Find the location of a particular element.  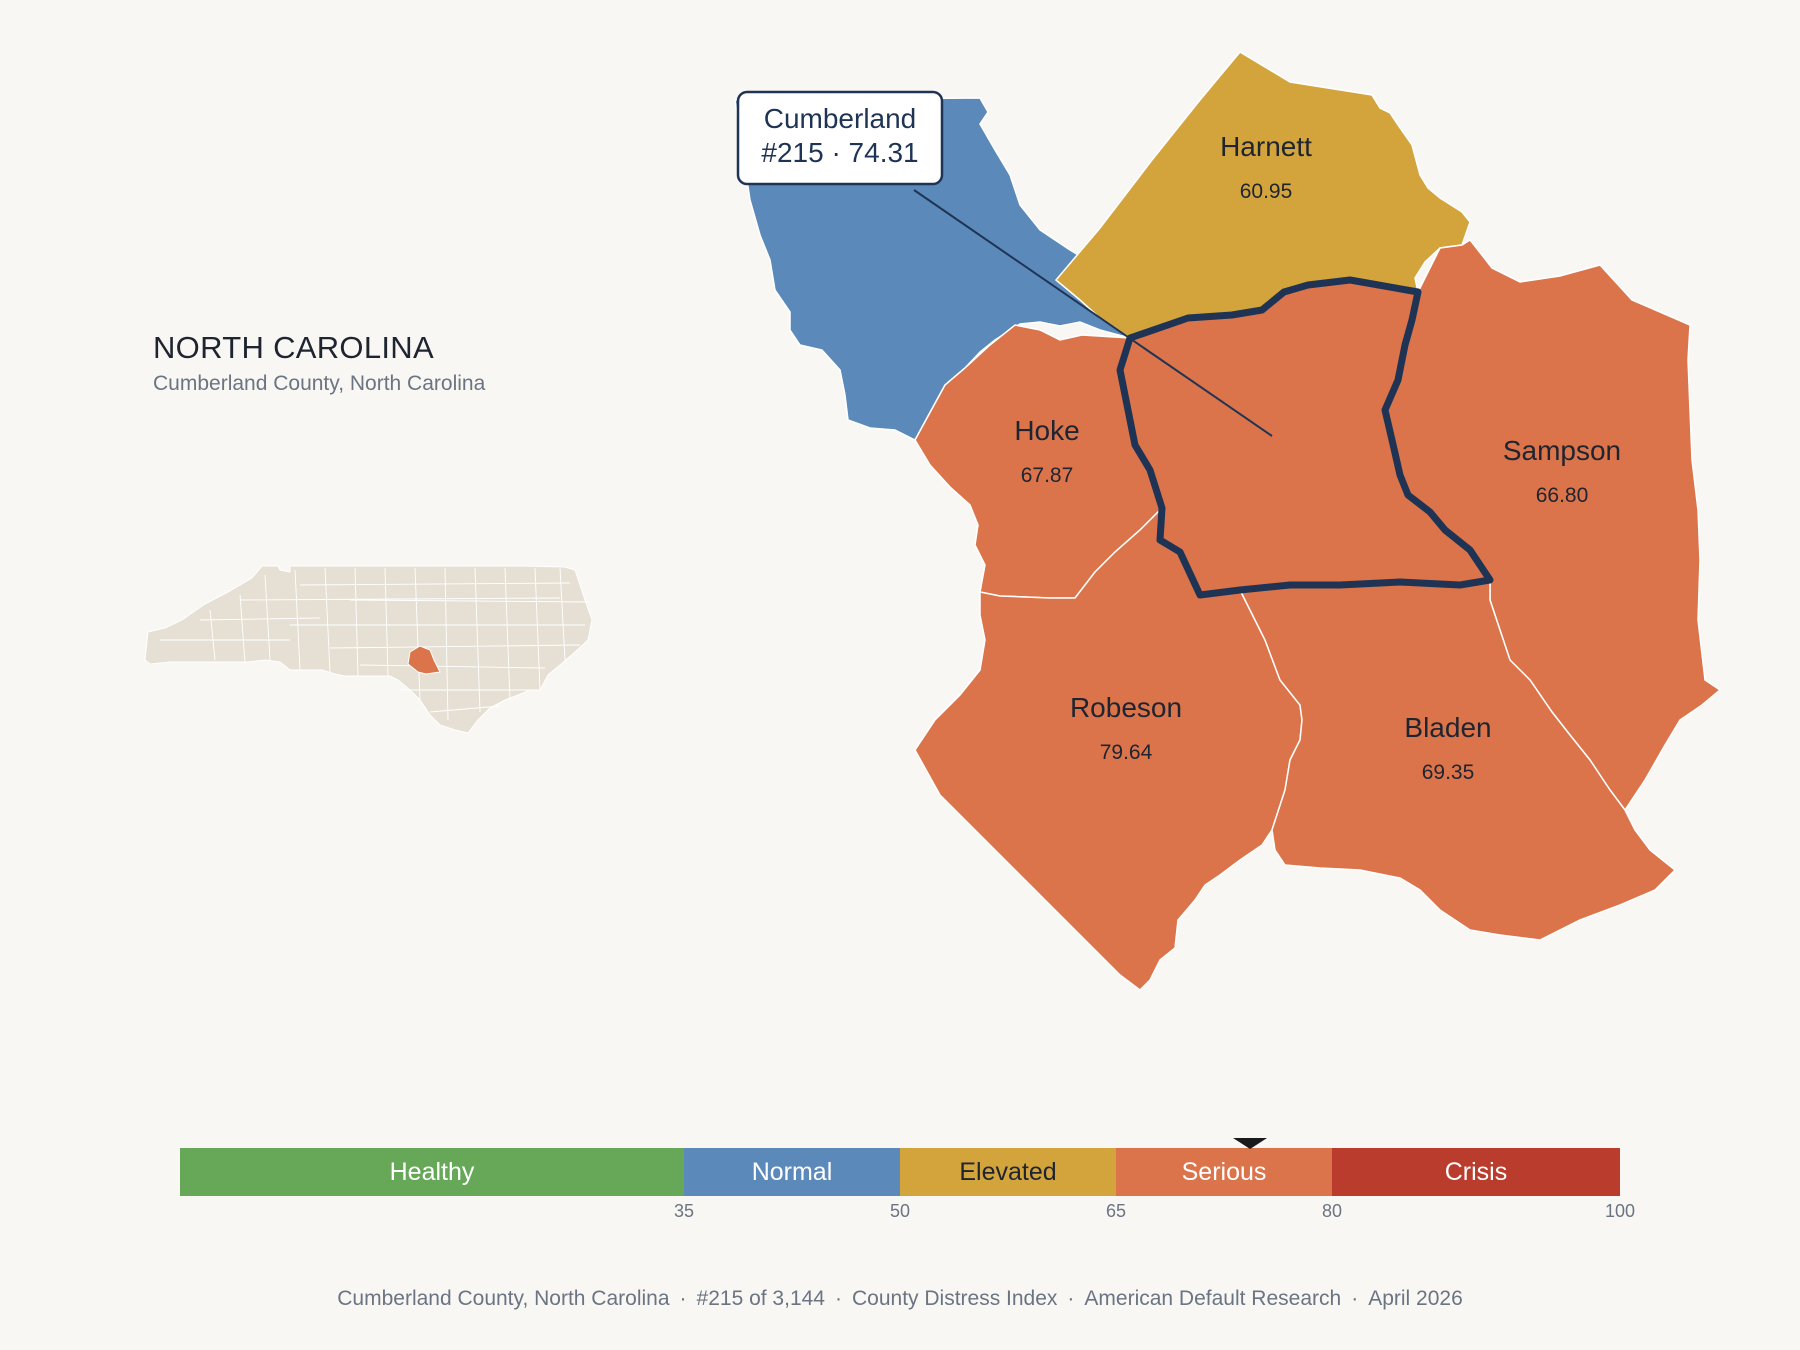

value-hoke: 67.87 is located at coordinates (1047, 475).